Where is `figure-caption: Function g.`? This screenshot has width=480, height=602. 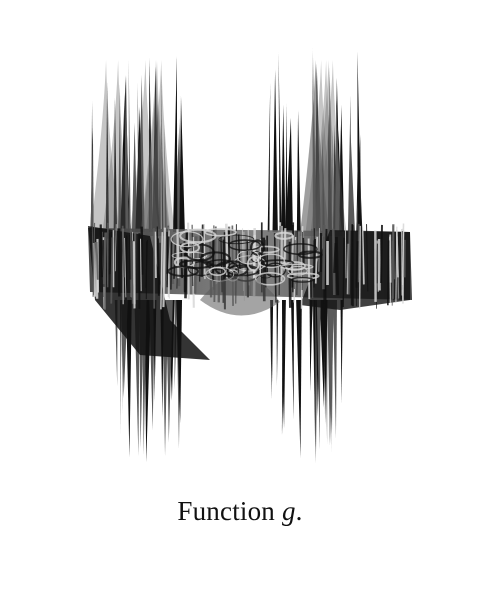 figure-caption: Function g. is located at coordinates (240, 511).